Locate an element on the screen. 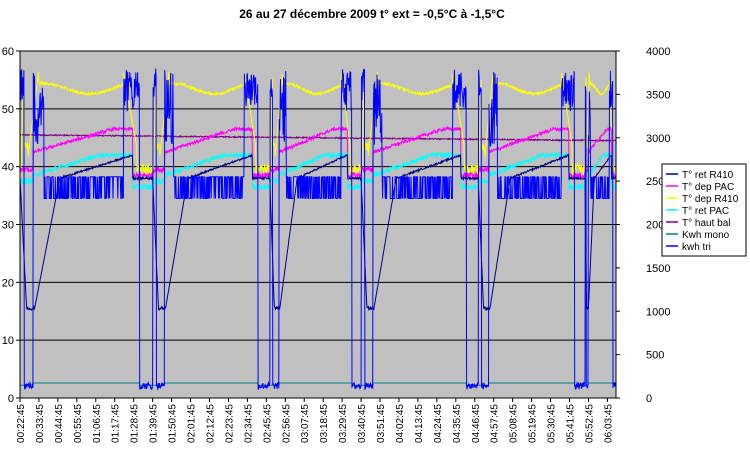 This screenshot has width=750, height=454. x-tick-label: 00:44:45 is located at coordinates (59, 423).